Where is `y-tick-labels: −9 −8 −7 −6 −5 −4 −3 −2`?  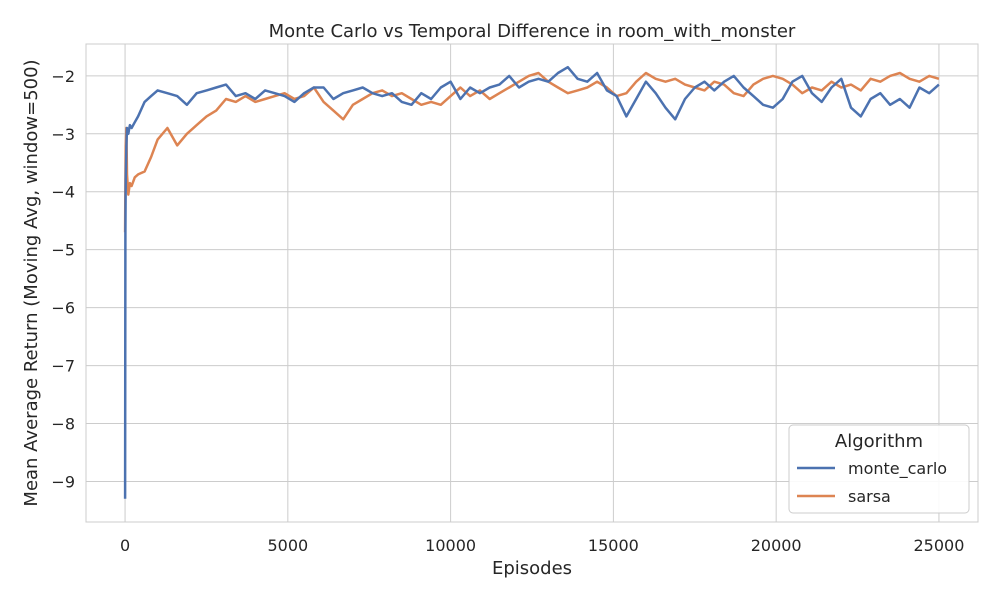 y-tick-labels: −9 −8 −7 −6 −5 −4 −3 −2 is located at coordinates (63, 279).